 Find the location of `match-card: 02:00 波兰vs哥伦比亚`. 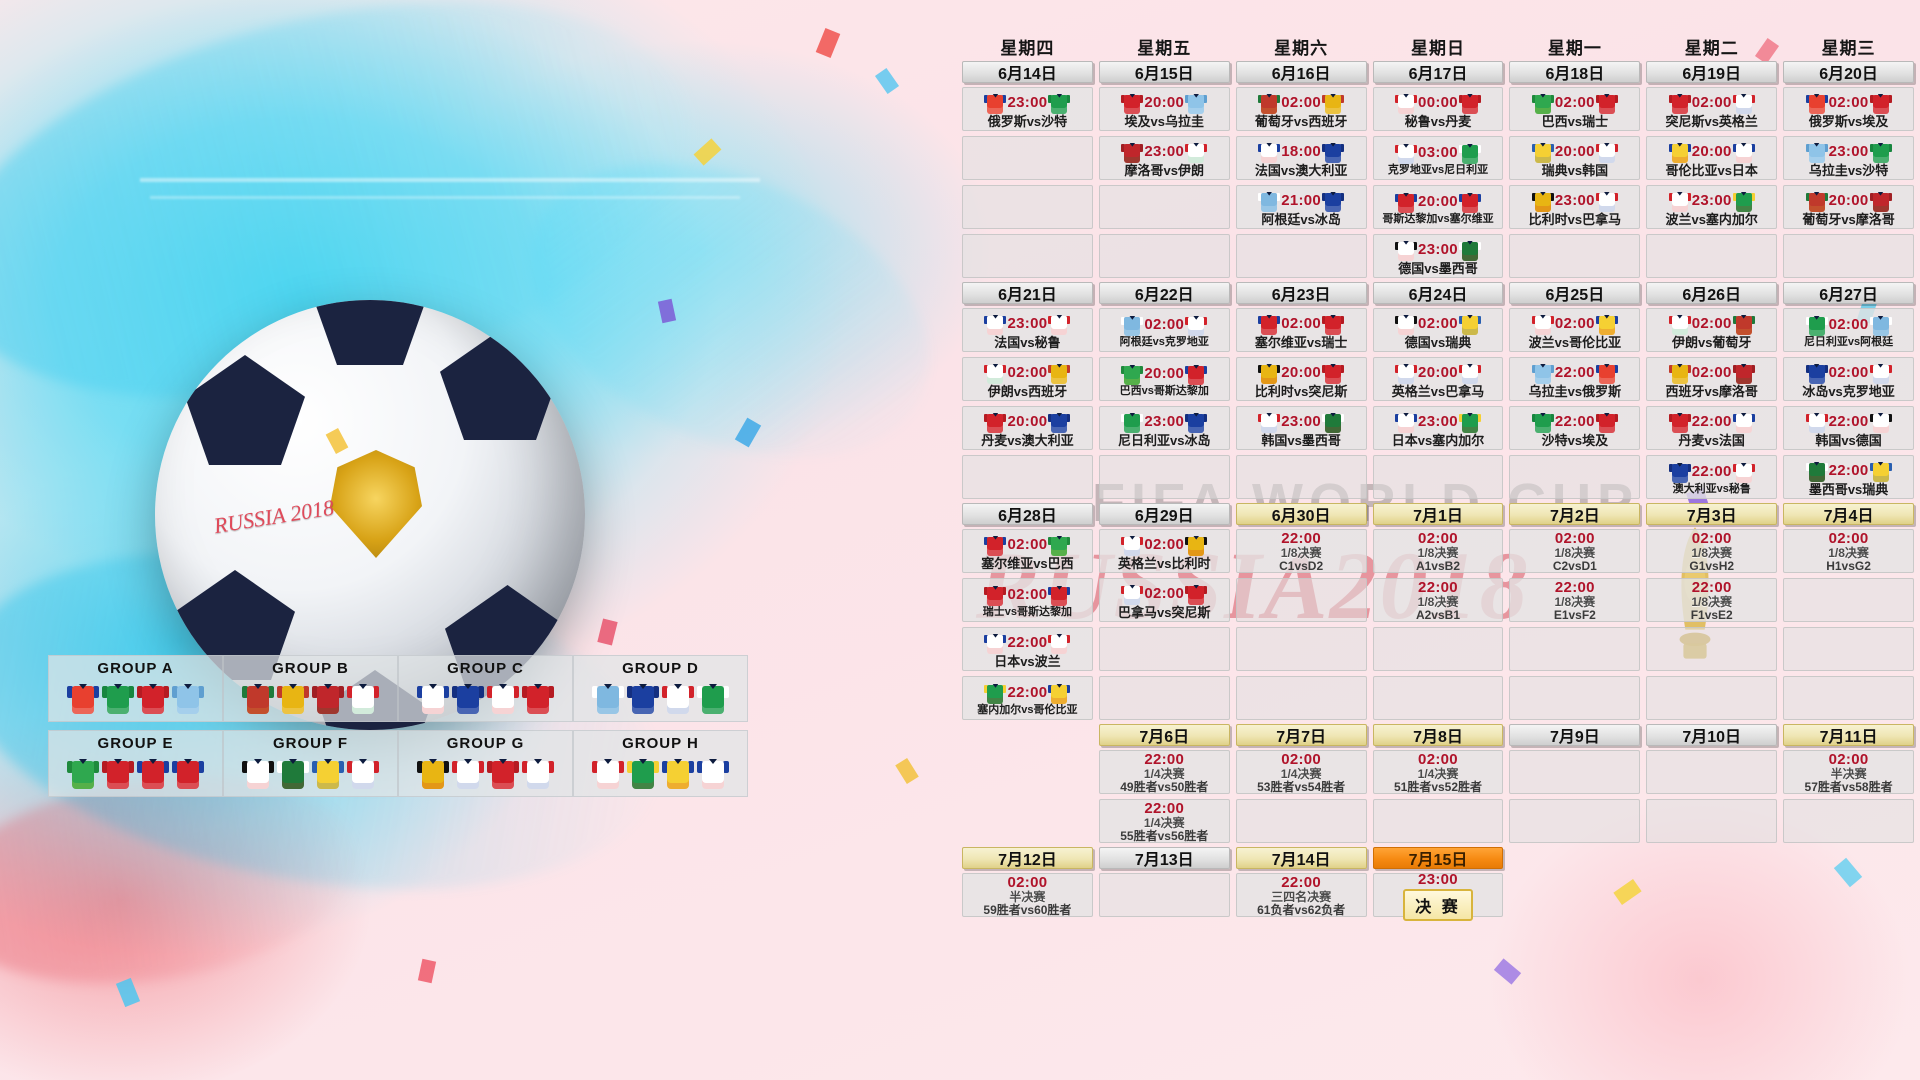

match-card: 02:00 波兰vs哥伦比亚 is located at coordinates (1575, 330).